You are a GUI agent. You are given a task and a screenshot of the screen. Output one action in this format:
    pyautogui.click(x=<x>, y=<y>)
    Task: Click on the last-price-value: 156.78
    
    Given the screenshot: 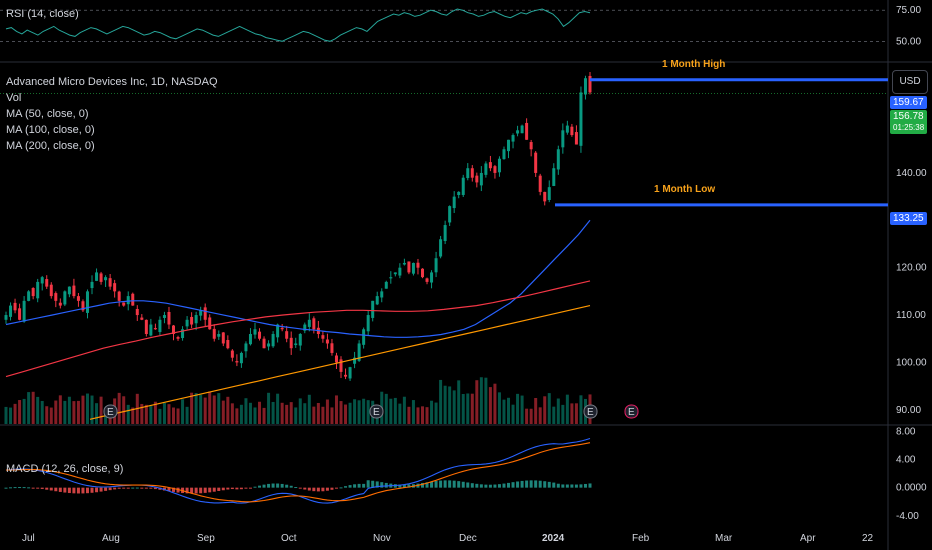 What is the action you would take?
    pyautogui.click(x=908, y=116)
    